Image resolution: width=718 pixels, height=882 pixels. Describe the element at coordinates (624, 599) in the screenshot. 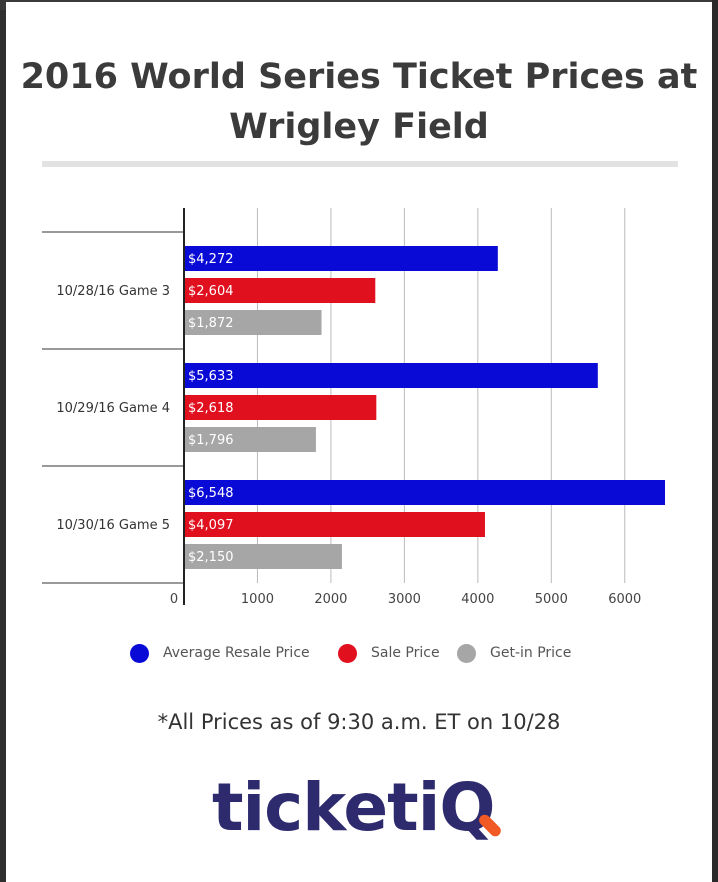

I see `x-tick-label-6000: 6000` at that location.